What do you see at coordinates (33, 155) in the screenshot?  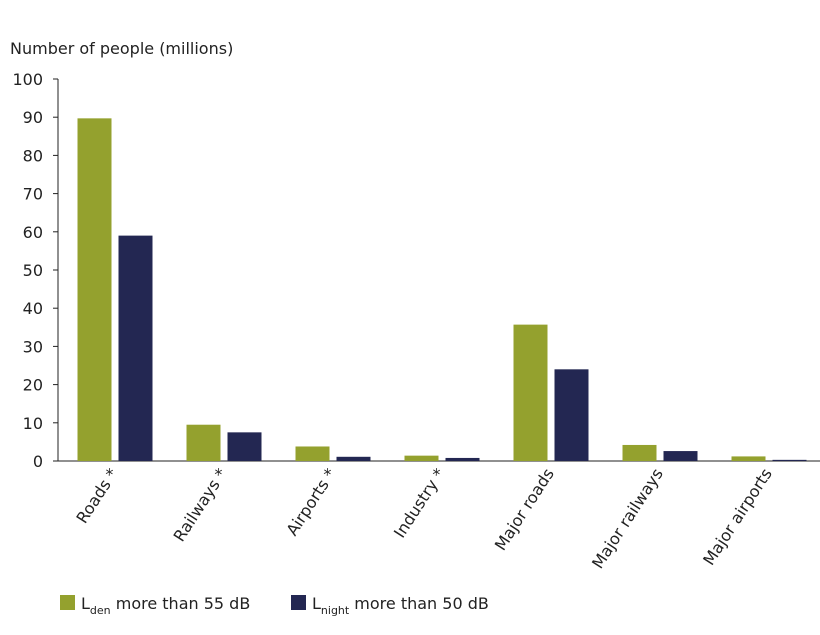 I see `y-tick-label: 80` at bounding box center [33, 155].